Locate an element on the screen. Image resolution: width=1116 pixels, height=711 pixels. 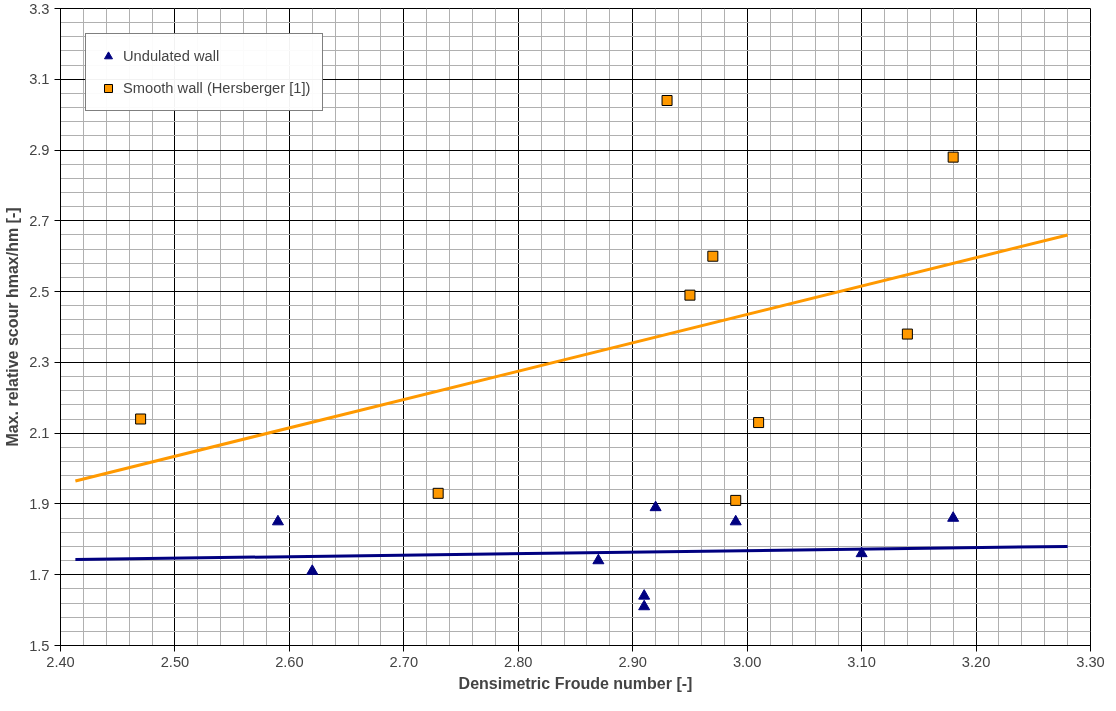
y-tick-label: 2.5 is located at coordinates (39, 291).